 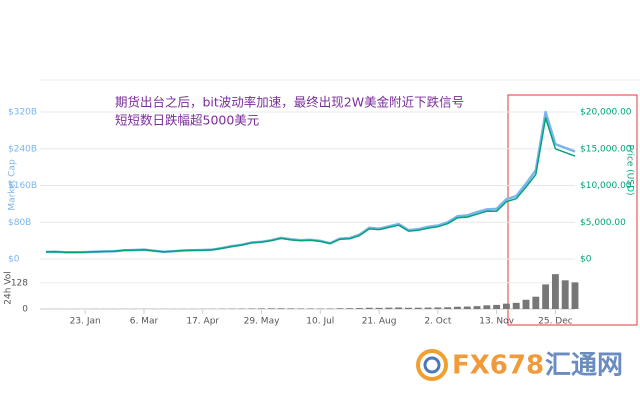 What do you see at coordinates (586, 260) in the screenshot?
I see `y2-tick-label: $0` at bounding box center [586, 260].